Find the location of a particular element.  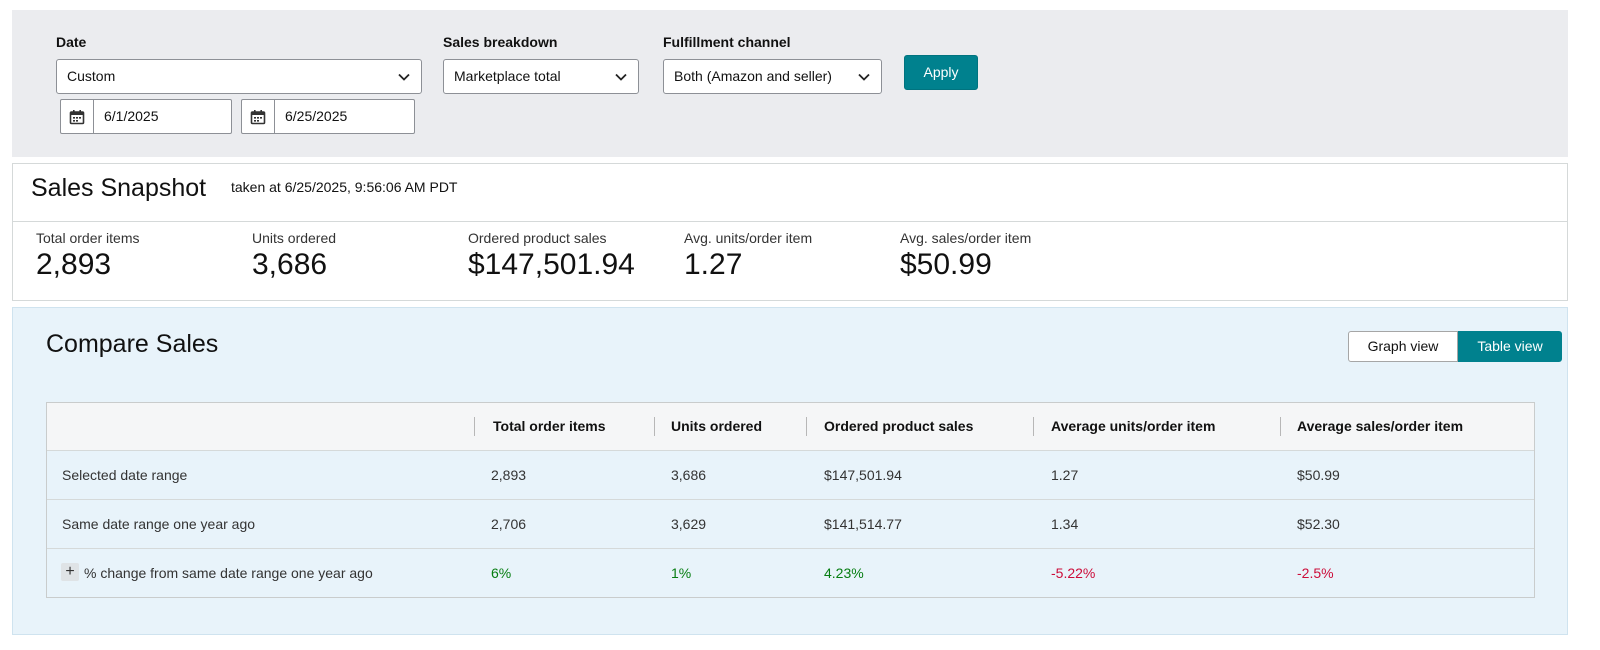

table-cell-positive: 4.23% is located at coordinates (844, 573).